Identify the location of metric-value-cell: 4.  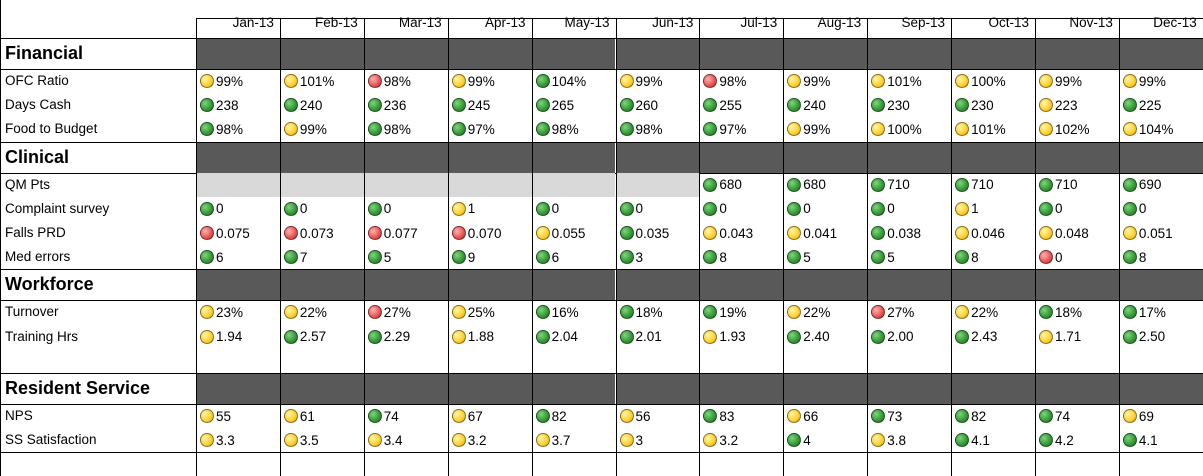
(825, 440).